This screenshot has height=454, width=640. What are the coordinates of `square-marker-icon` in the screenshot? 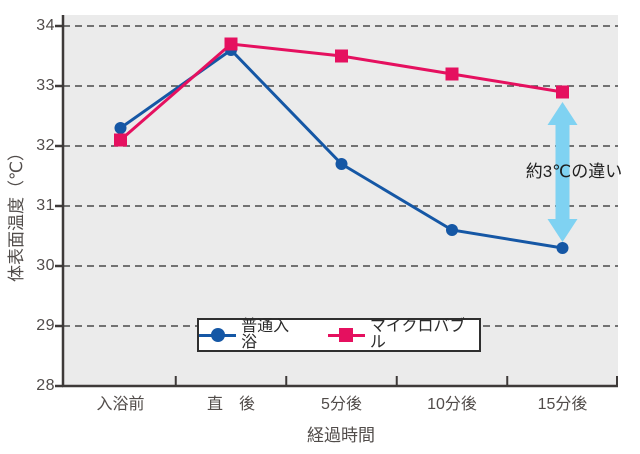 It's located at (346, 335).